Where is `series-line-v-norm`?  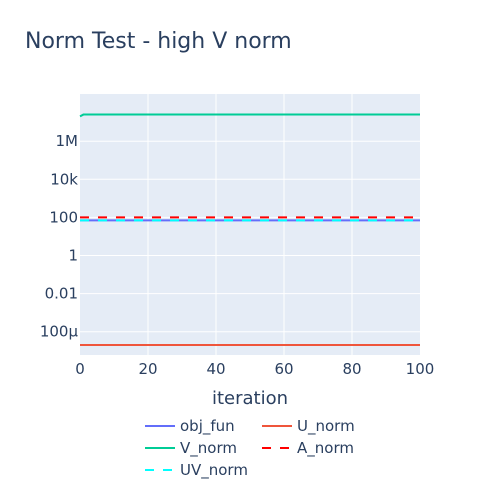
series-line-v-norm is located at coordinates (249, 115).